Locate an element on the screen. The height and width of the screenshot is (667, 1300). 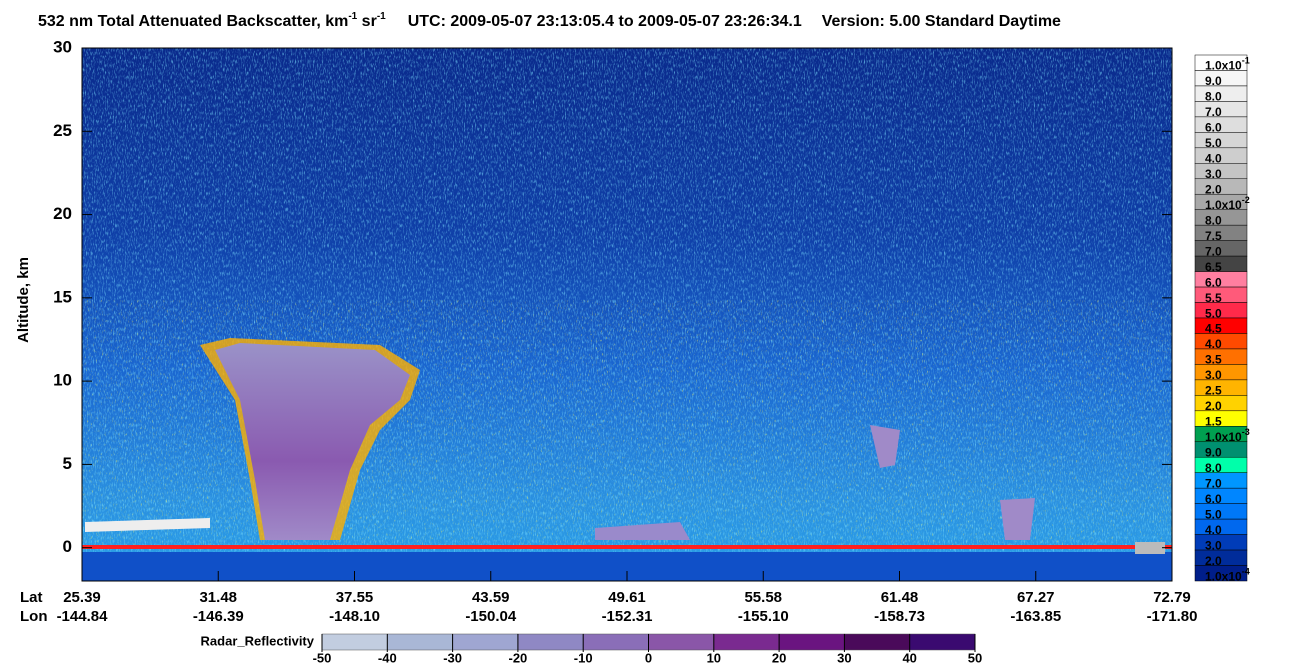
x-tick-label: -148.10 is located at coordinates (354, 616).